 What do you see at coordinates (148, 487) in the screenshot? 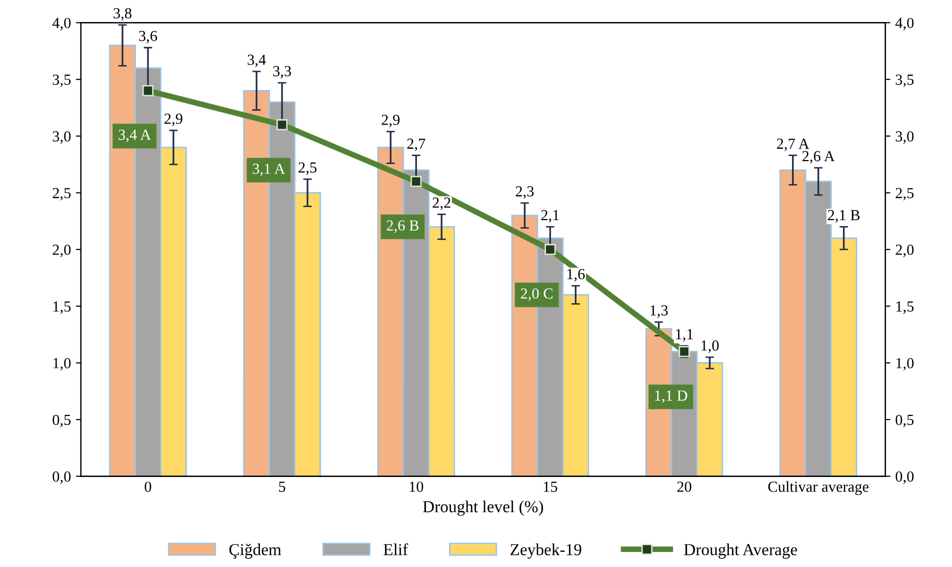
I see `x-tick-label: 0` at bounding box center [148, 487].